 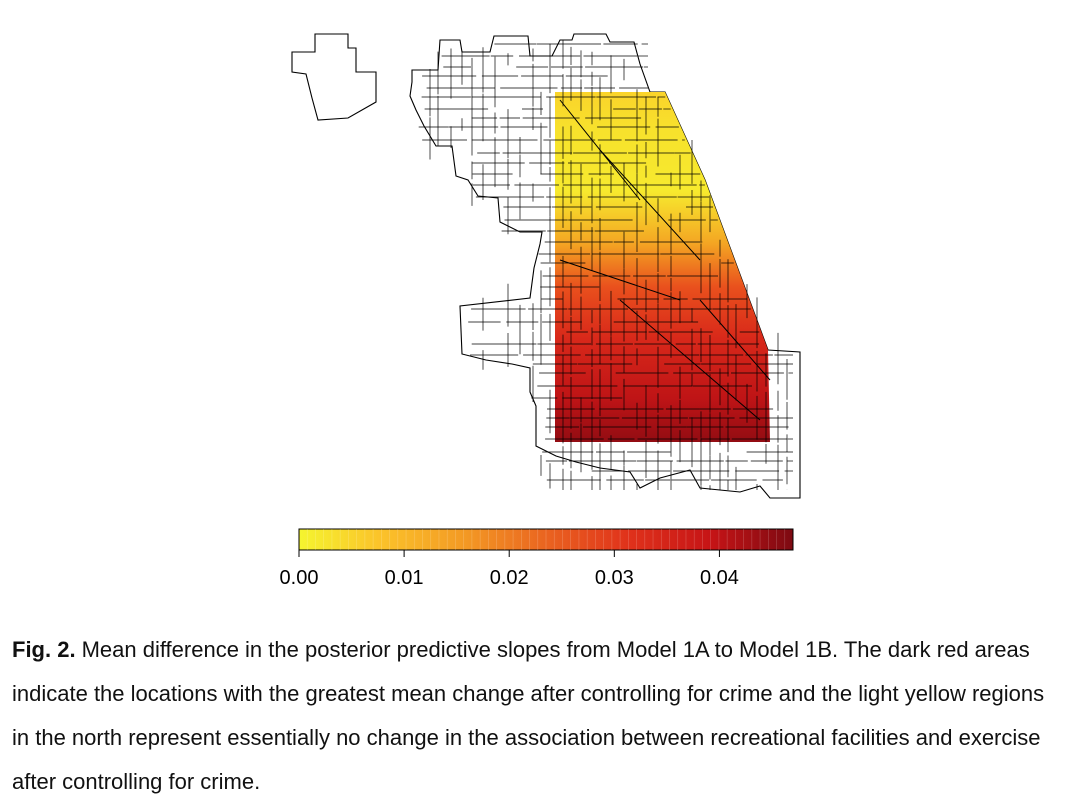 What do you see at coordinates (533, 559) in the screenshot?
I see `colorbar-ticks: 0.00 0.01 0.02 0.03 0.04` at bounding box center [533, 559].